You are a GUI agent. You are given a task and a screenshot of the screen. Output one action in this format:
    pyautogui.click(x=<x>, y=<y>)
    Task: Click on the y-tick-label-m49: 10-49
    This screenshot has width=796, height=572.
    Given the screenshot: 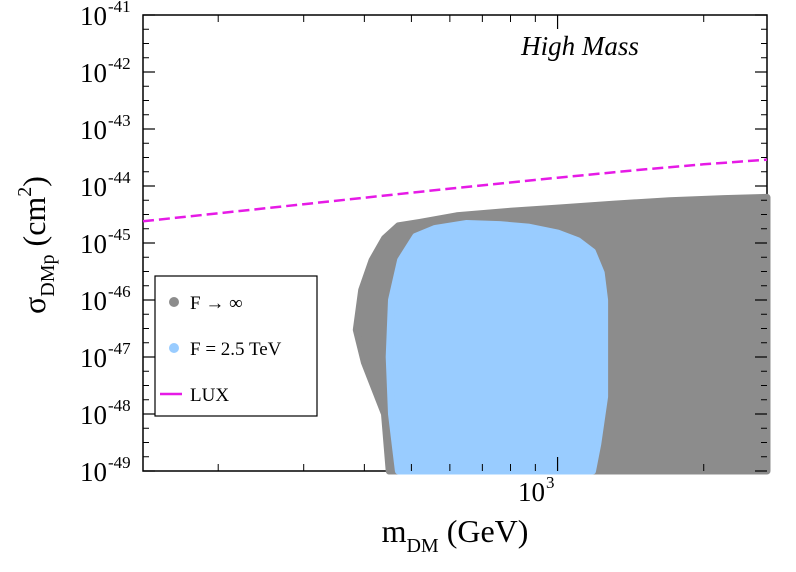 What is the action you would take?
    pyautogui.click(x=105, y=470)
    